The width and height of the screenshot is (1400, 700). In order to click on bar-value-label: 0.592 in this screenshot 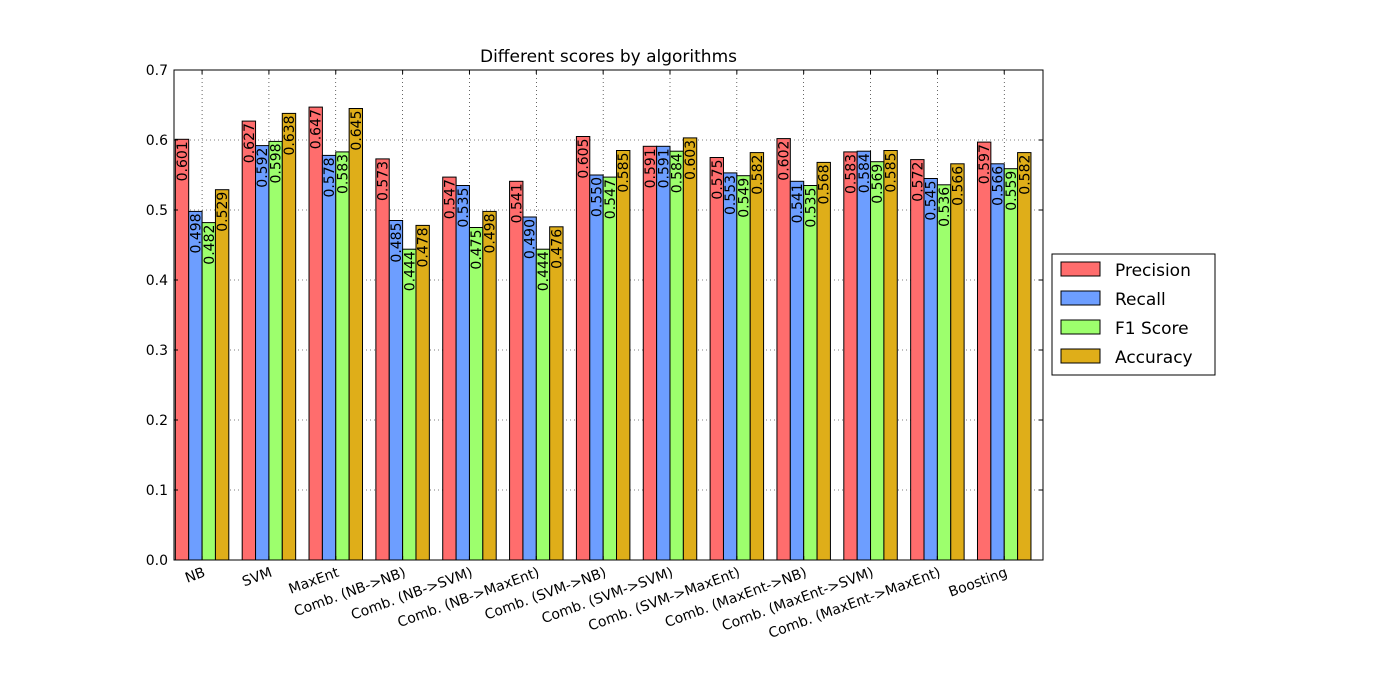, I will do `click(263, 168)`.